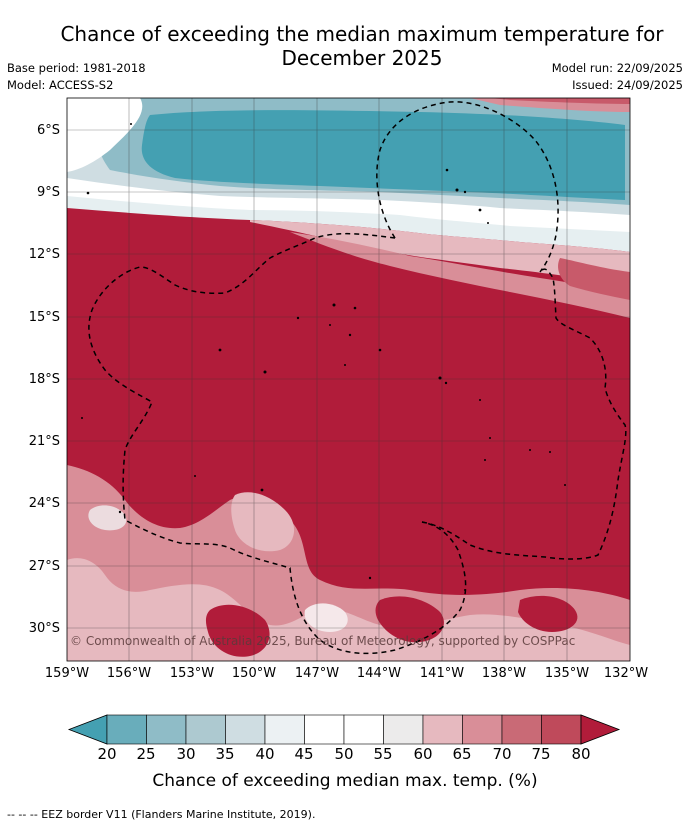 Image resolution: width=690 pixels, height=827 pixels. Describe the element at coordinates (440, 252) in the screenshot. I see `transition-pink-band` at that location.